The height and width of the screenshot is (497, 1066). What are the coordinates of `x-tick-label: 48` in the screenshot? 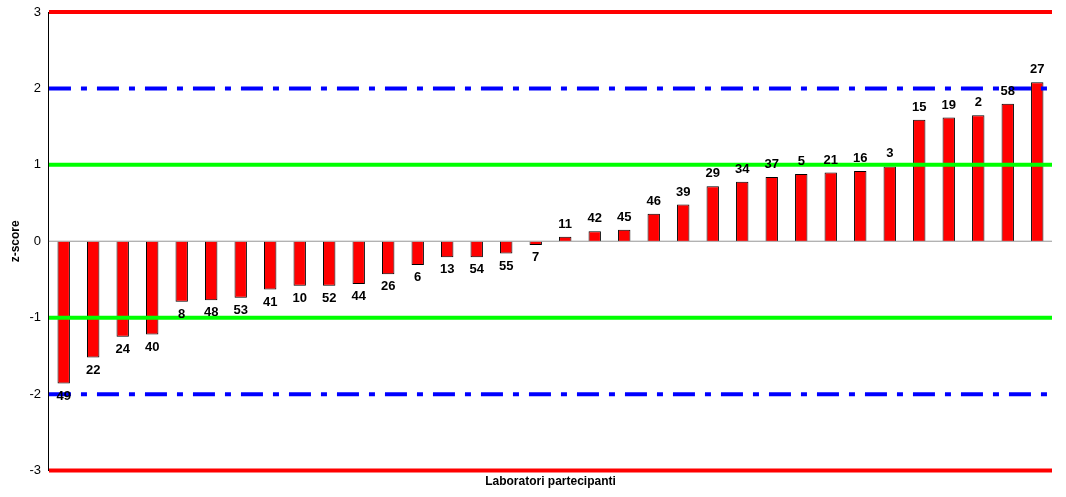 It's located at (211, 312).